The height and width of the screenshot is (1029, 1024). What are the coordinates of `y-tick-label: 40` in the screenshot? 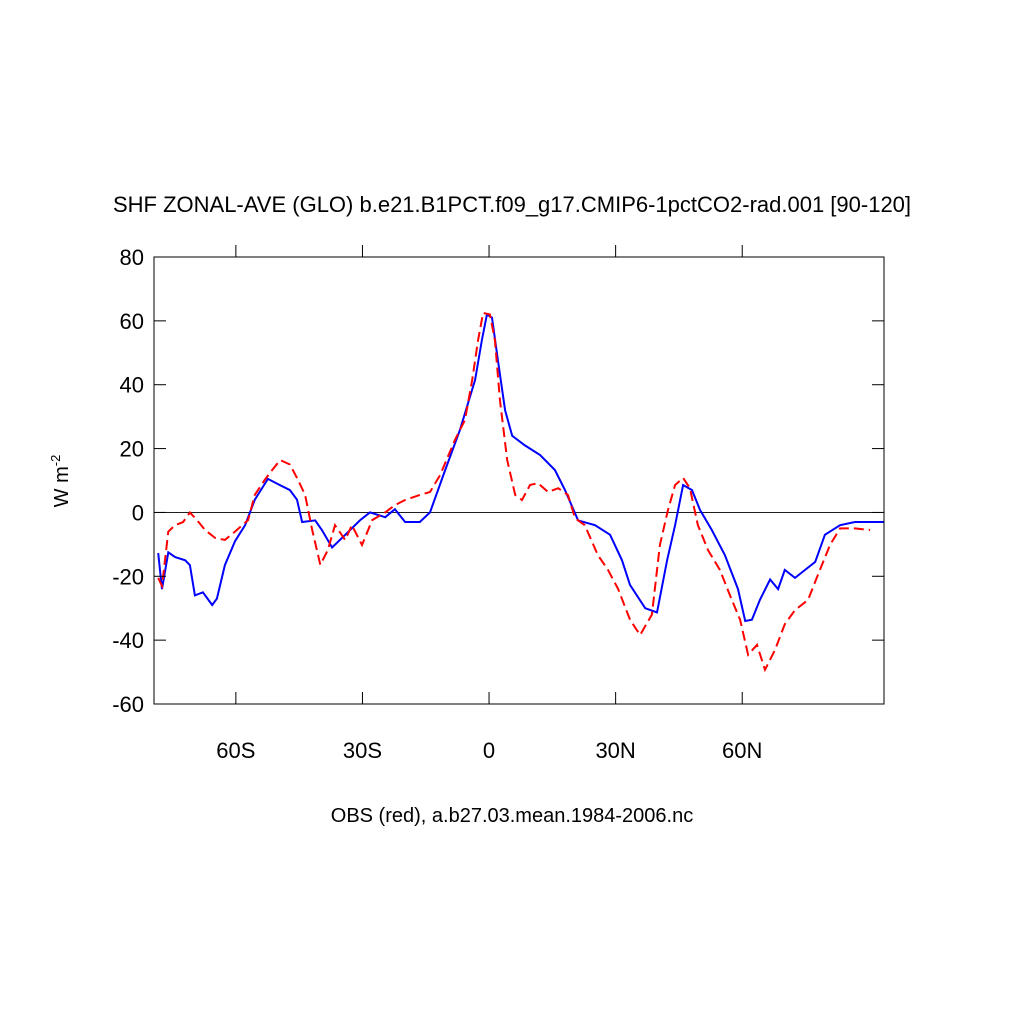 It's located at (132, 385).